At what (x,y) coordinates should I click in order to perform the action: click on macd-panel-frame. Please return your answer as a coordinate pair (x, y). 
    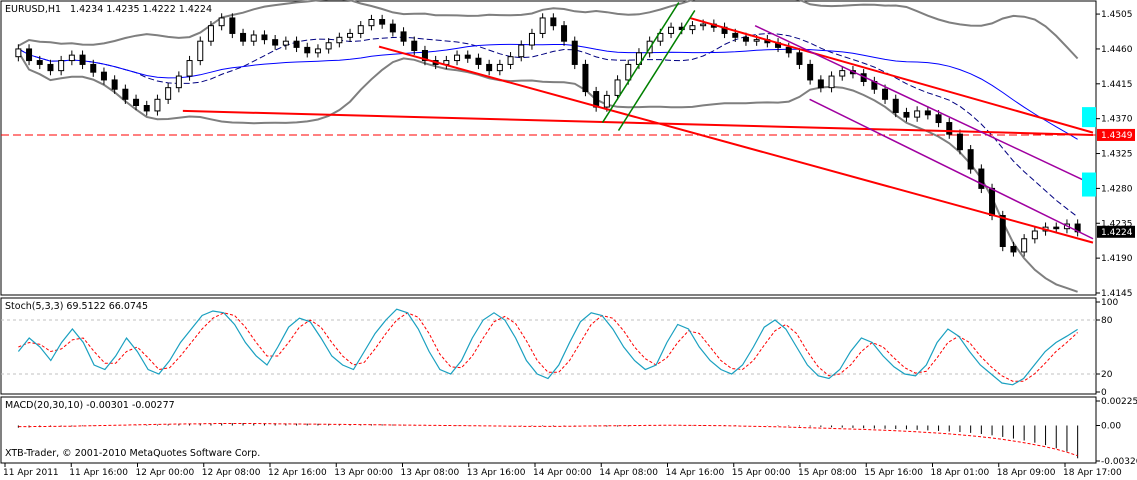
    Looking at the image, I should click on (548, 430).